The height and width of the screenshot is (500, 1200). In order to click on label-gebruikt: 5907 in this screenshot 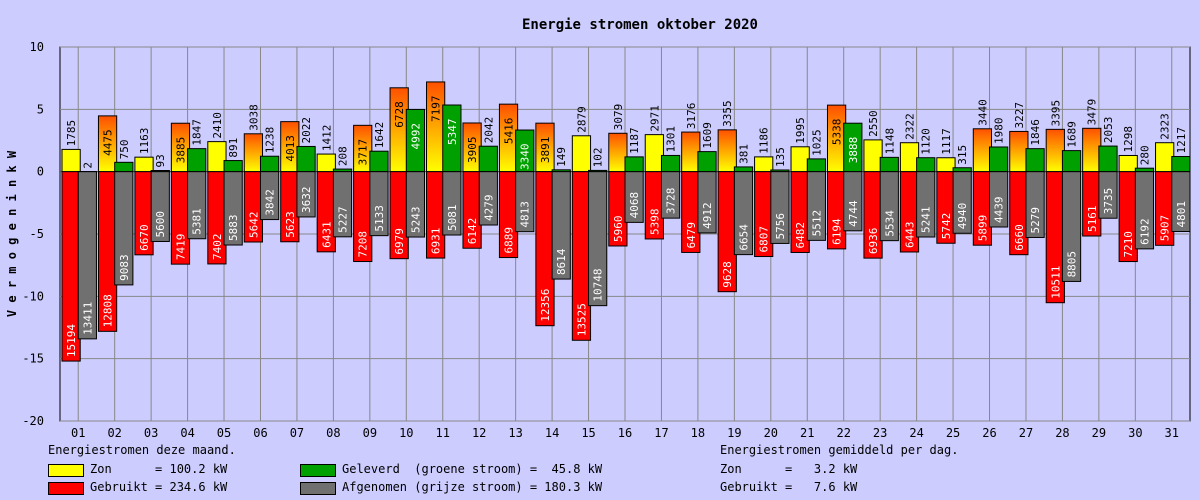, I will do `click(1165, 228)`.